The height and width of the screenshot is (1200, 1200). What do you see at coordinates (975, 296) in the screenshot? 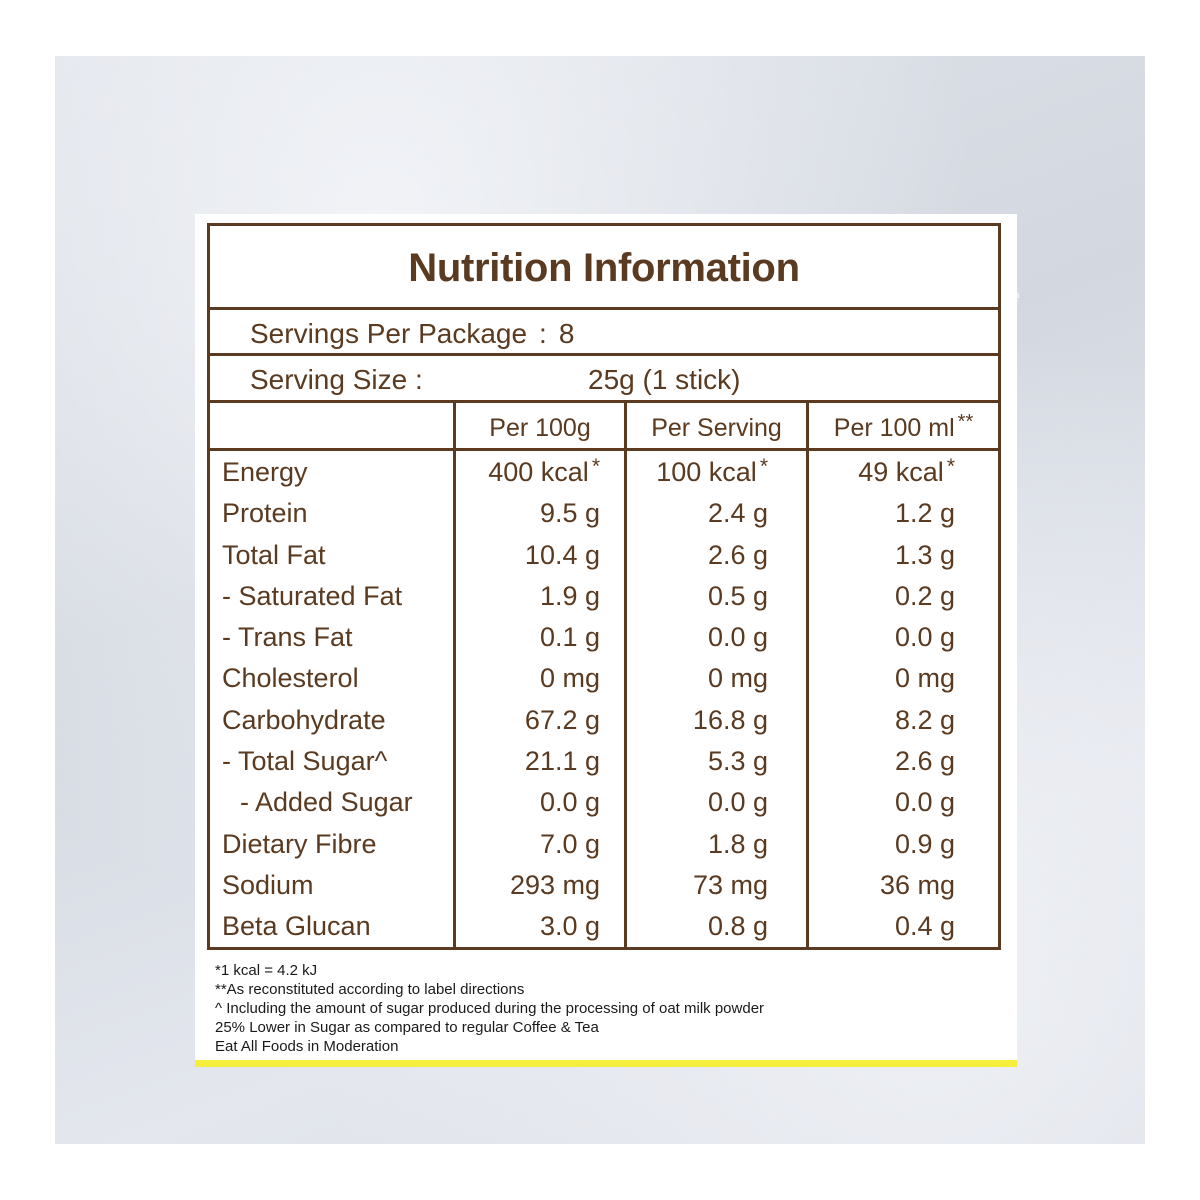
I see `watermark-line-1: FairPrice` at bounding box center [975, 296].